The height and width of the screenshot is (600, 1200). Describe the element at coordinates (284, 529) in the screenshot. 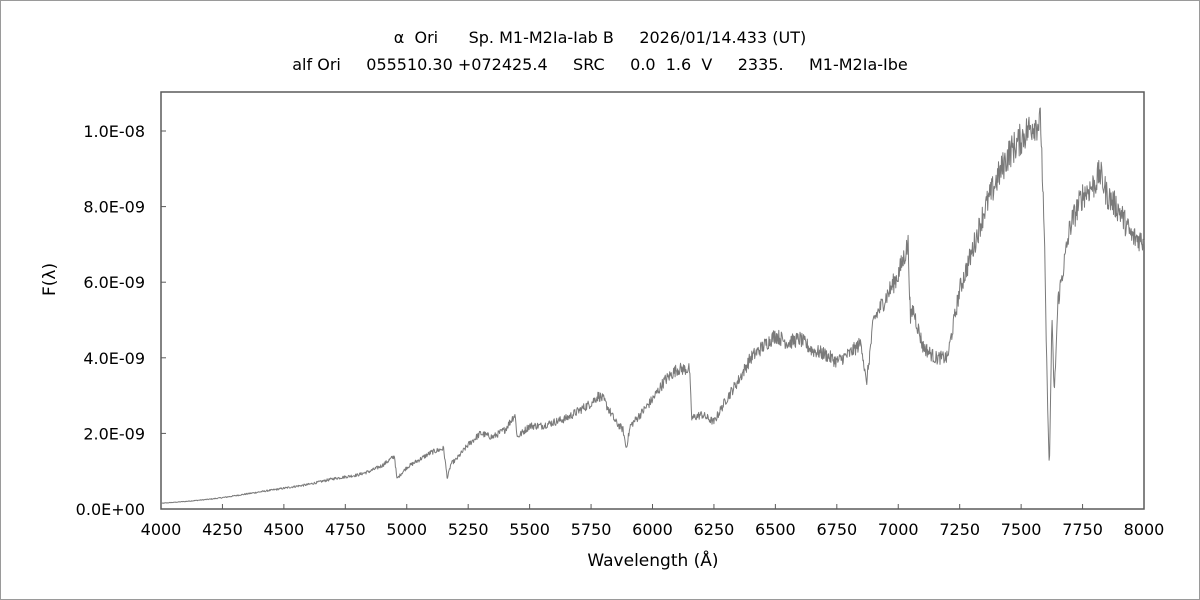

I see `x-tick-label: 4500` at that location.